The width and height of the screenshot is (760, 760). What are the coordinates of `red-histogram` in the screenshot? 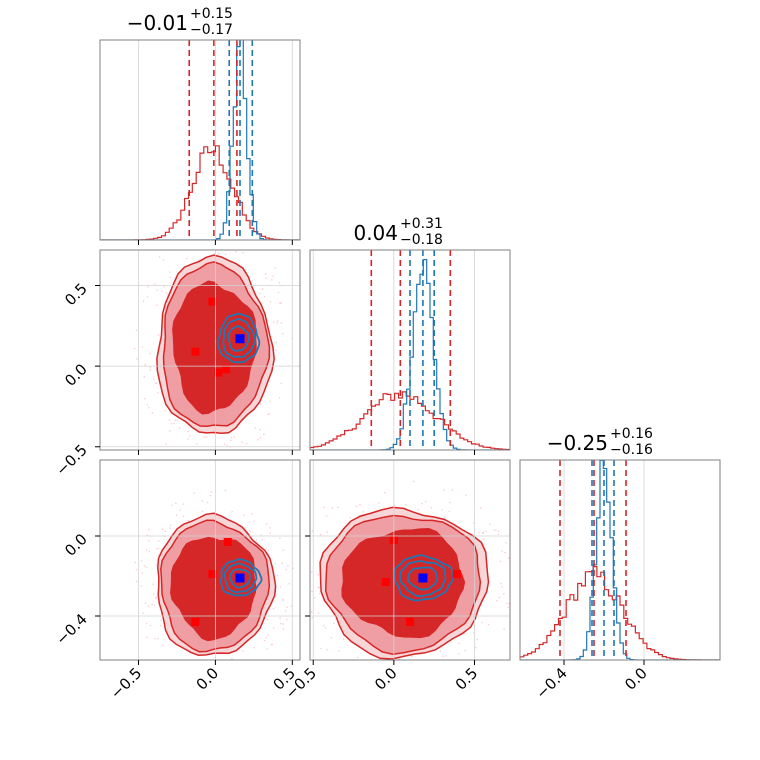 It's located at (620, 613).